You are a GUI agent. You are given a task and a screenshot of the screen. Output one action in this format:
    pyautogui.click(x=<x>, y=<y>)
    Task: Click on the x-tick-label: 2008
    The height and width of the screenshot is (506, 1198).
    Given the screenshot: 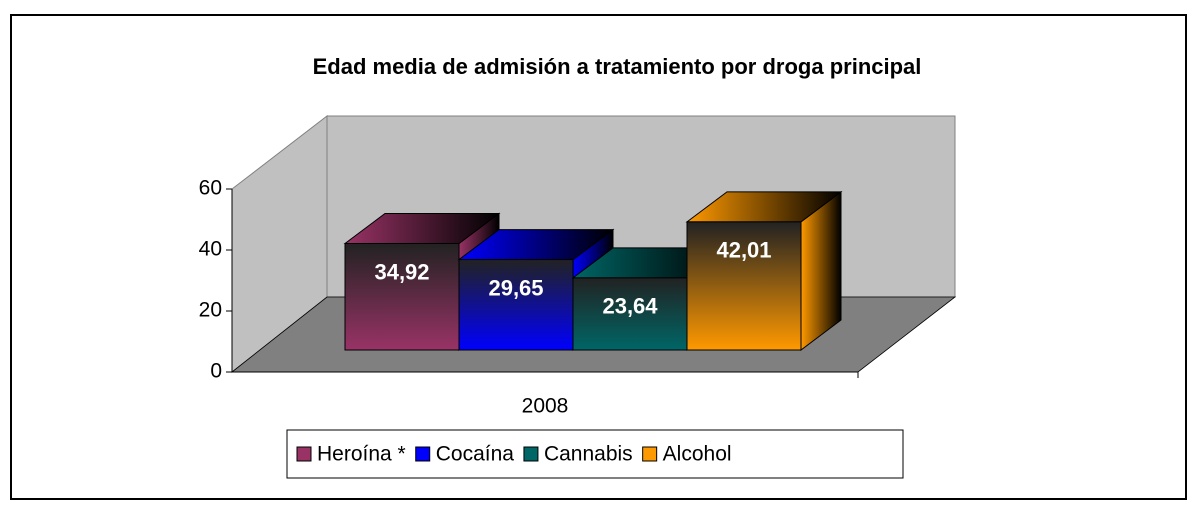 What is the action you would take?
    pyautogui.click(x=545, y=406)
    